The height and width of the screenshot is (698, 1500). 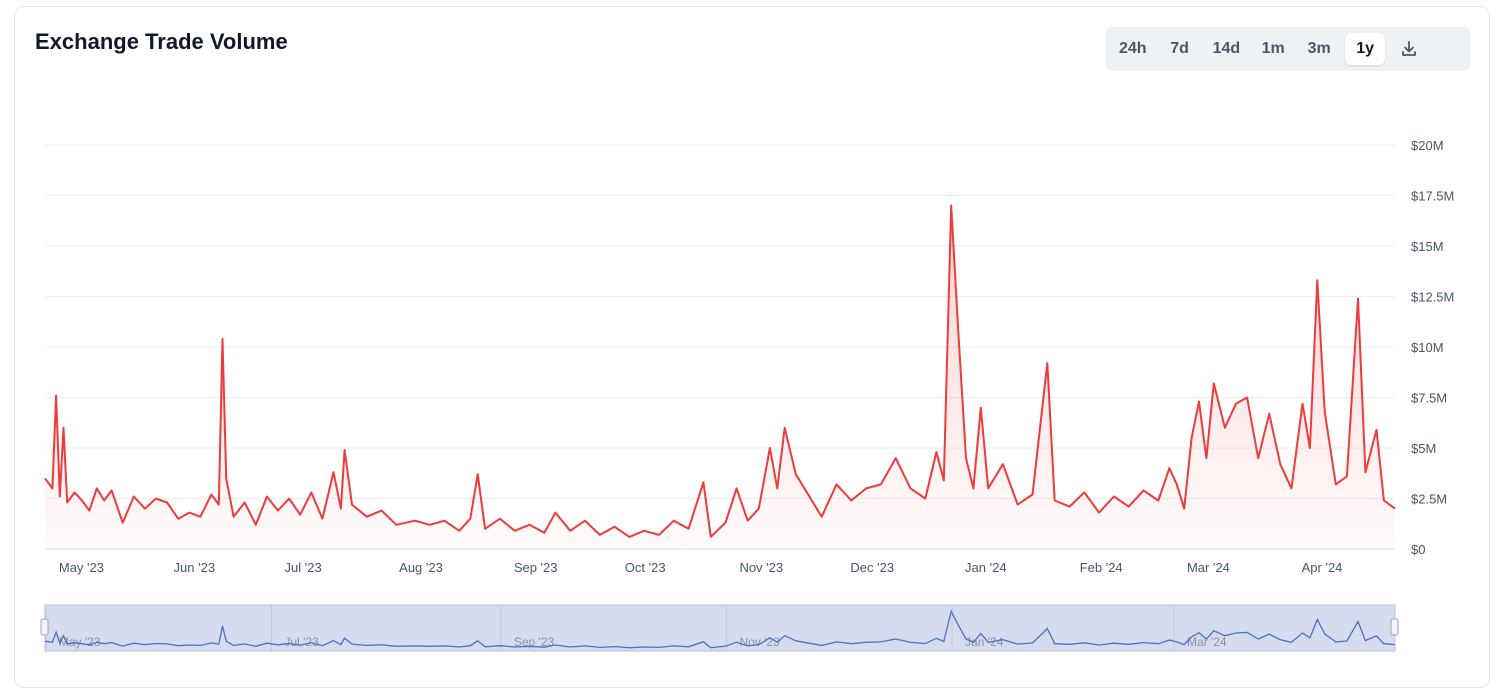 I want to click on range-24h-button: 24h, so click(x=1133, y=49).